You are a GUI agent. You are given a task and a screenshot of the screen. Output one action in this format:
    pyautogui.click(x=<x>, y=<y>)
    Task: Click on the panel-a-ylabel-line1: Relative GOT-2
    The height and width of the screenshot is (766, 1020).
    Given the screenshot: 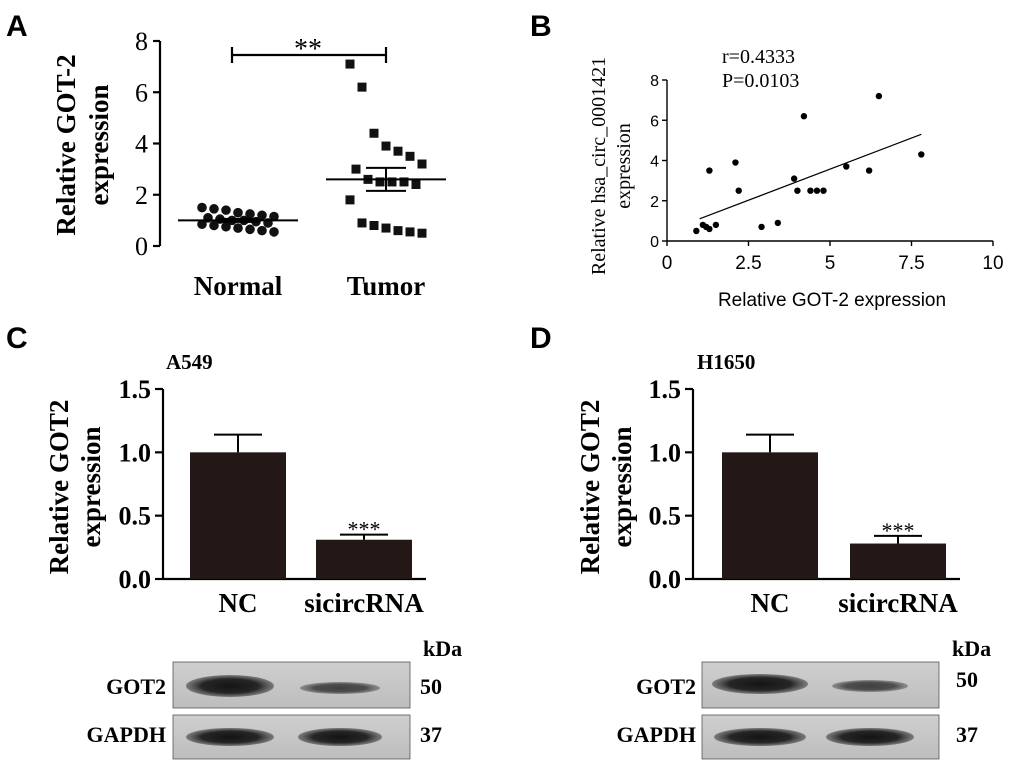 What is the action you would take?
    pyautogui.click(x=66, y=144)
    